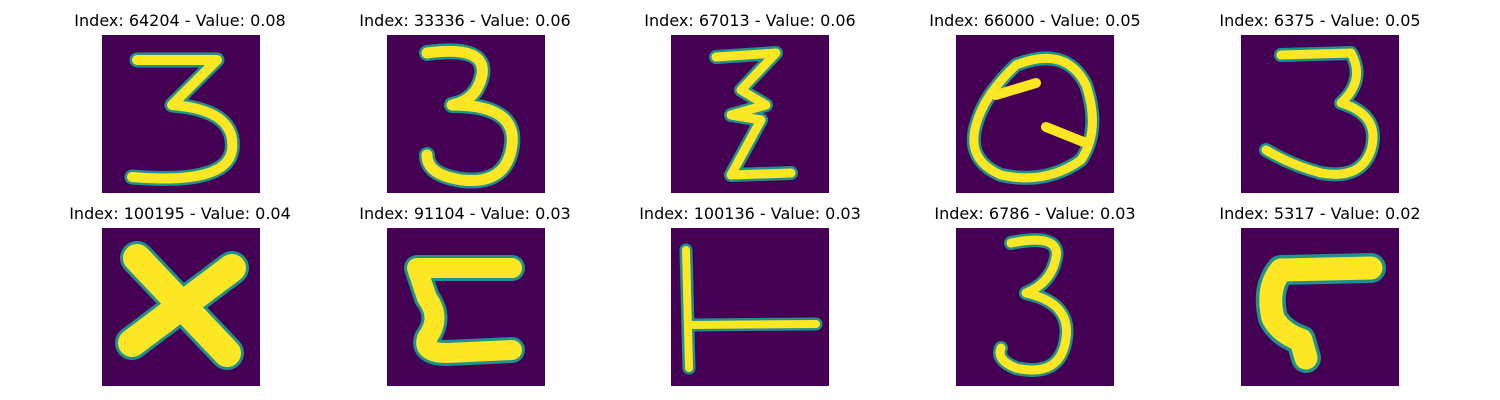 Image resolution: width=1500 pixels, height=400 pixels. What do you see at coordinates (465, 20) in the screenshot?
I see `panel-title: Index: 33336 - Value: 0.06` at bounding box center [465, 20].